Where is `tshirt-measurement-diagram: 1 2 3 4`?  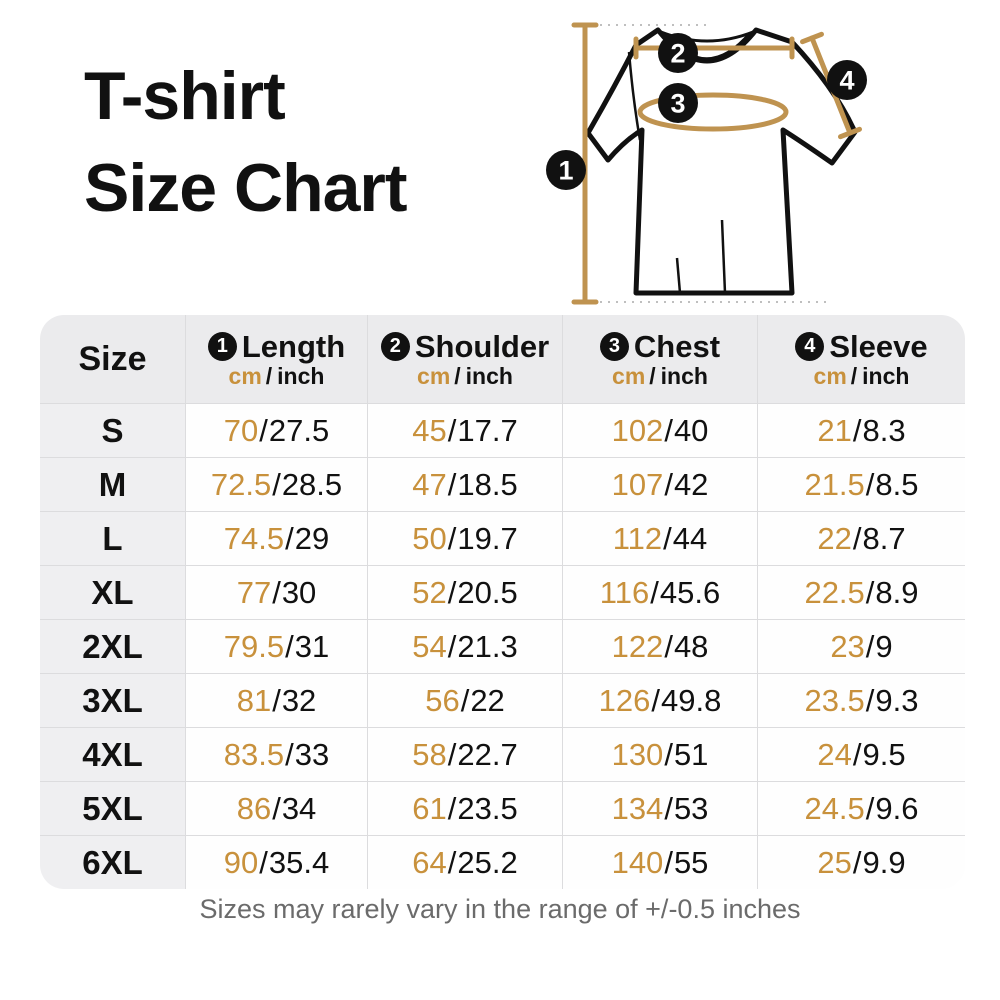
tshirt-measurement-diagram: 1 2 3 4 is located at coordinates (765, 157).